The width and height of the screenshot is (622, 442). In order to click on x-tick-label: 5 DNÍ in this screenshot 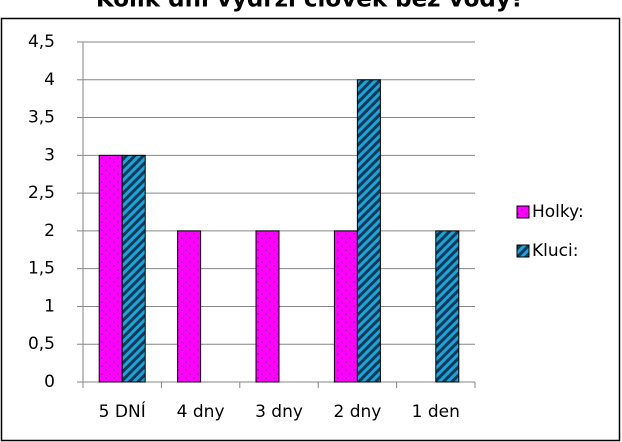, I will do `click(122, 411)`.